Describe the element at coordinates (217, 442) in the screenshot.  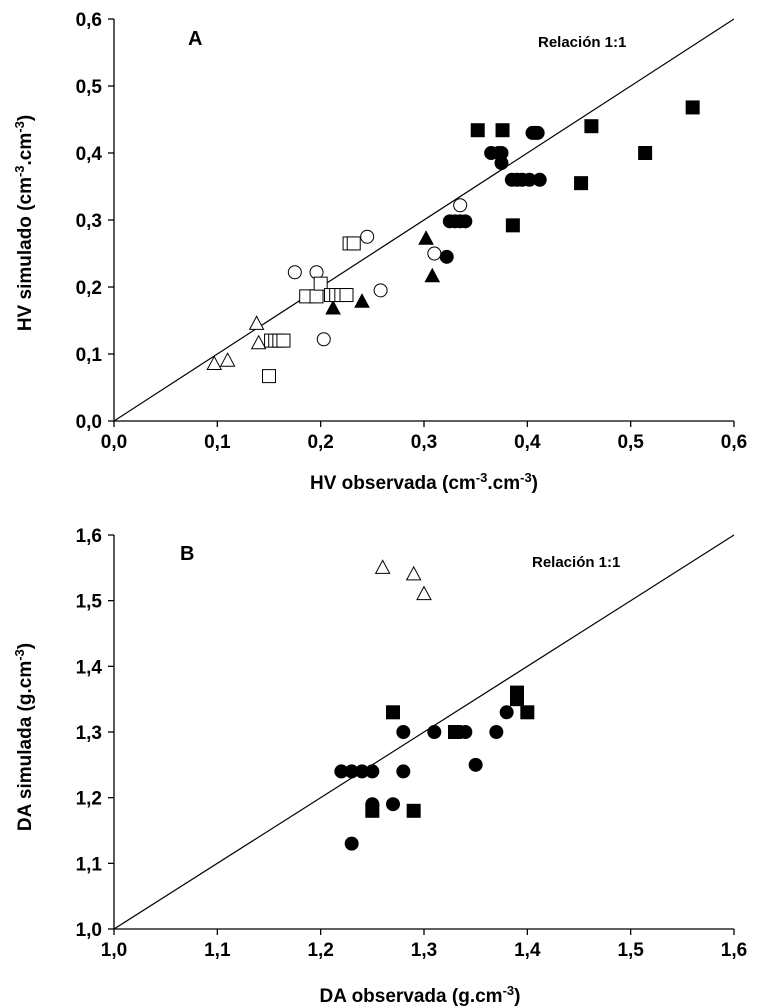
I see `panel-a-x-tick-label: 0,1` at that location.